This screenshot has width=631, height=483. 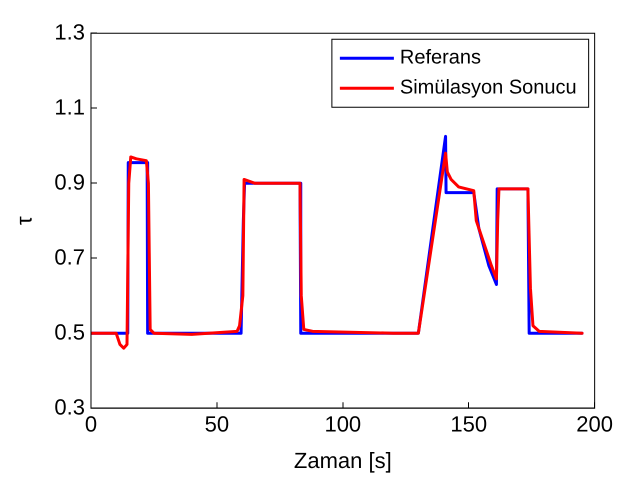 What do you see at coordinates (217, 423) in the screenshot?
I see `x-tick-label: 50` at bounding box center [217, 423].